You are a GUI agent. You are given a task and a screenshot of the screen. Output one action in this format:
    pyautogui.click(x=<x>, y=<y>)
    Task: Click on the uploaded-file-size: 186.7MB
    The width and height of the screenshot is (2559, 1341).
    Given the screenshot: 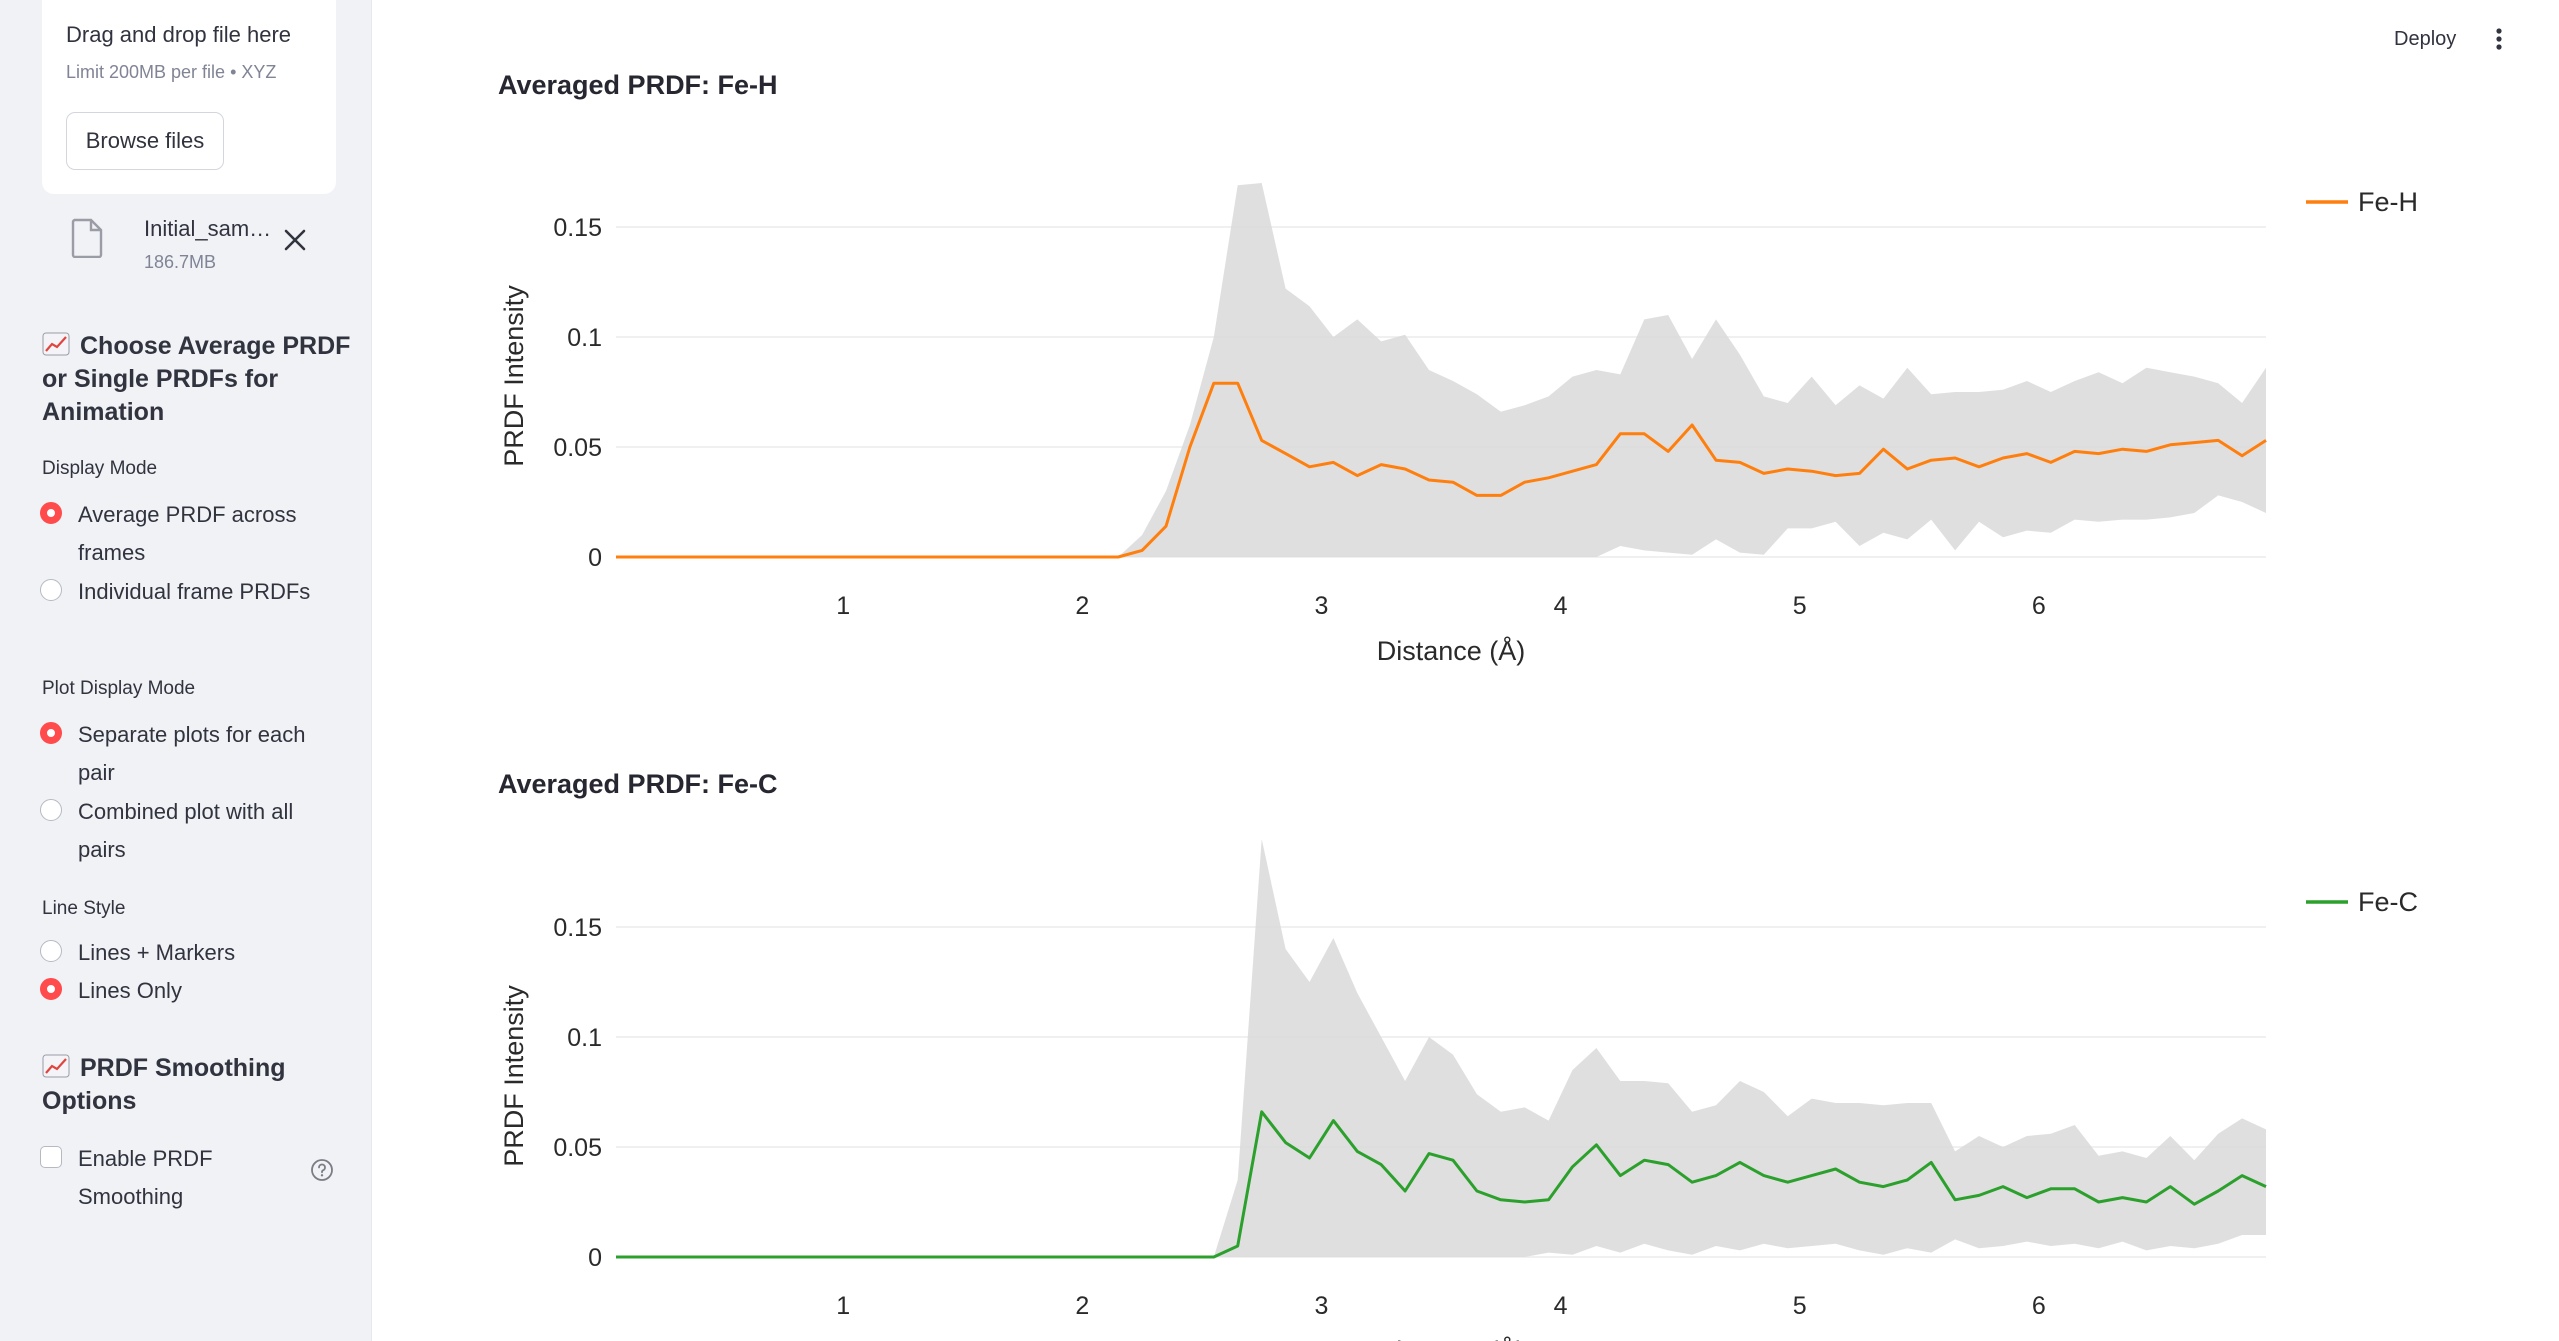 What is the action you would take?
    pyautogui.click(x=180, y=262)
    